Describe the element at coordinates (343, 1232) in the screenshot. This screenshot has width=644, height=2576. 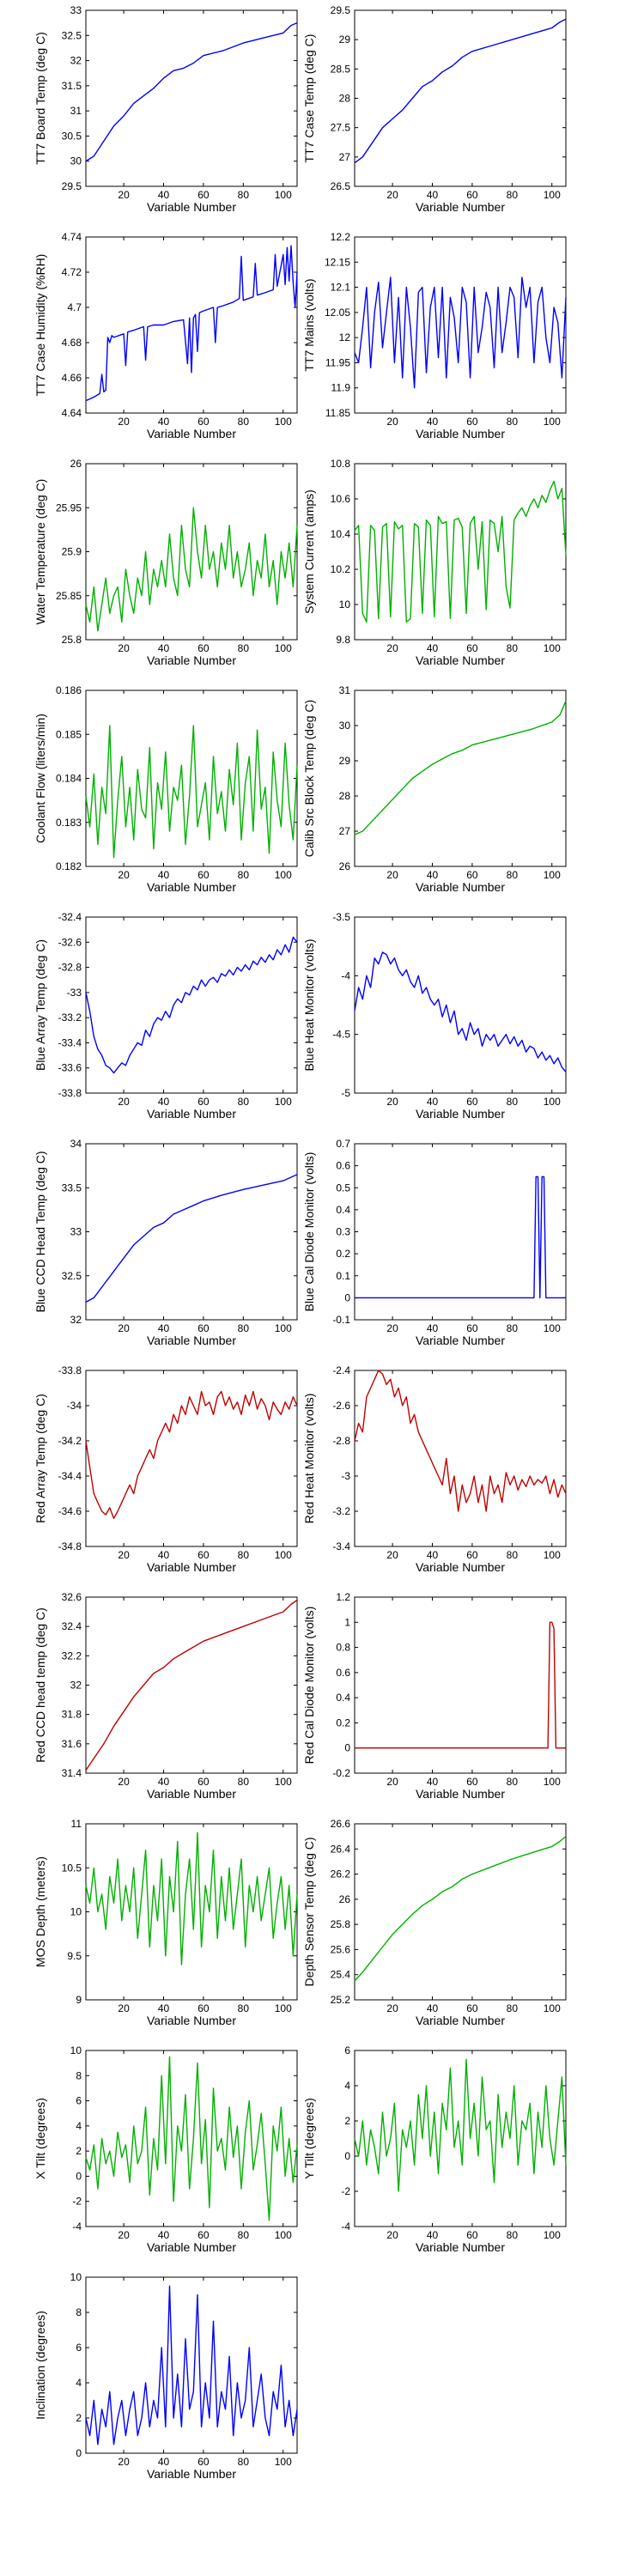
I see `y-tick-label: 0.3` at that location.